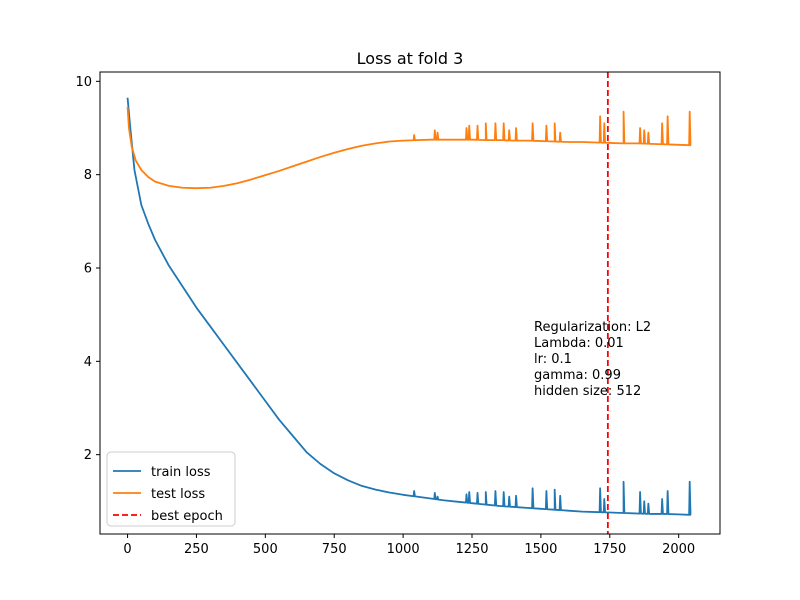 Image resolution: width=800 pixels, height=600 pixels. Describe the element at coordinates (83, 82) in the screenshot. I see `y-tick-label: 10` at that location.